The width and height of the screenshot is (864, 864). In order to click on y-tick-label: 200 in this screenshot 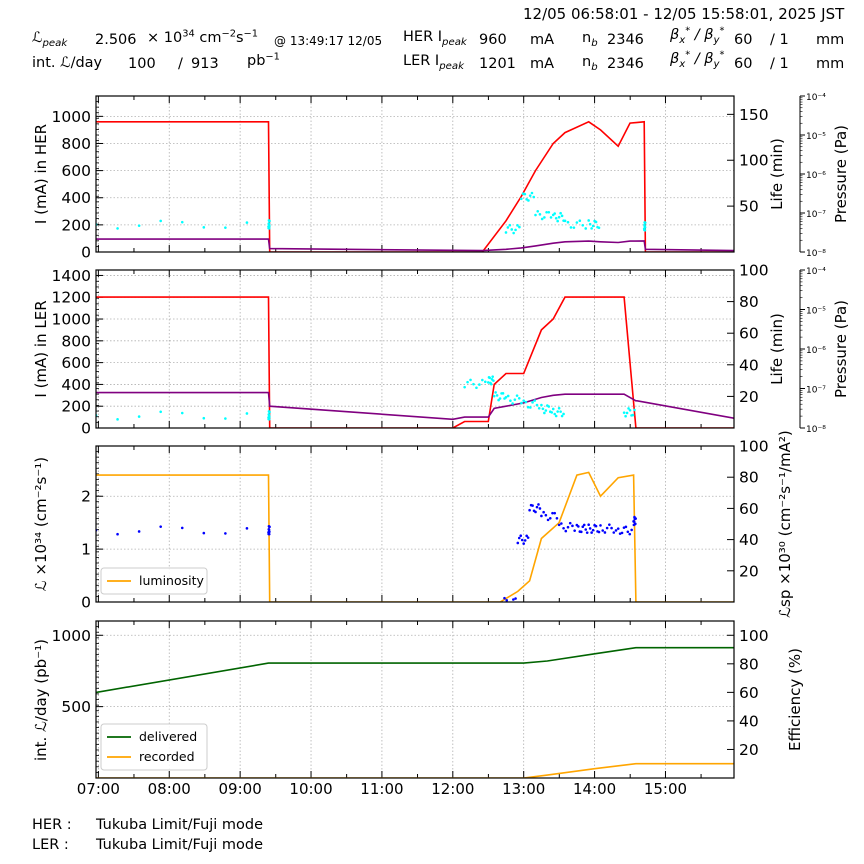, I will do `click(76, 225)`.